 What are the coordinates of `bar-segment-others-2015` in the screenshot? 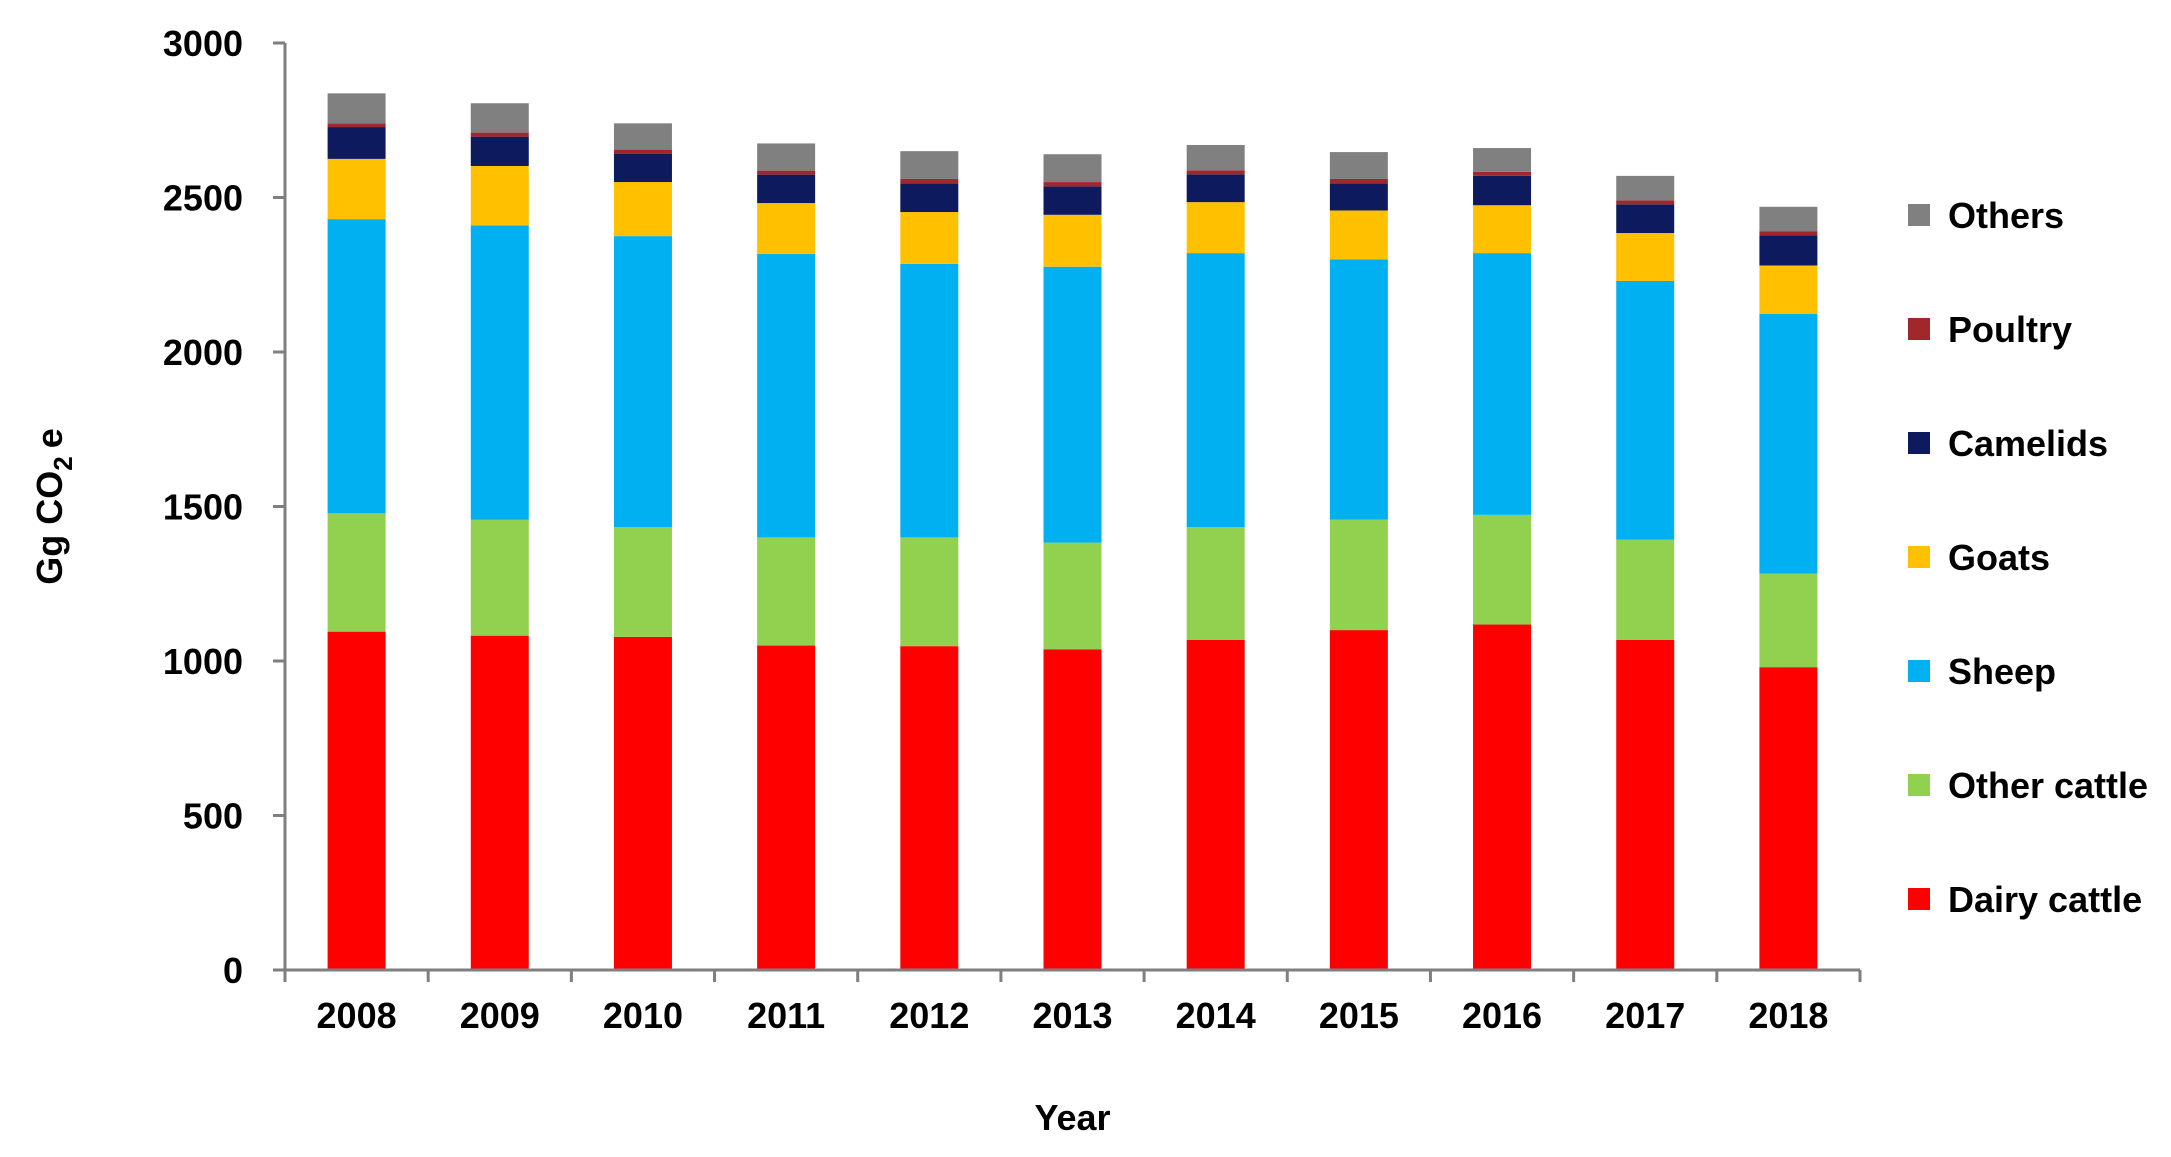 It's located at (1358, 165).